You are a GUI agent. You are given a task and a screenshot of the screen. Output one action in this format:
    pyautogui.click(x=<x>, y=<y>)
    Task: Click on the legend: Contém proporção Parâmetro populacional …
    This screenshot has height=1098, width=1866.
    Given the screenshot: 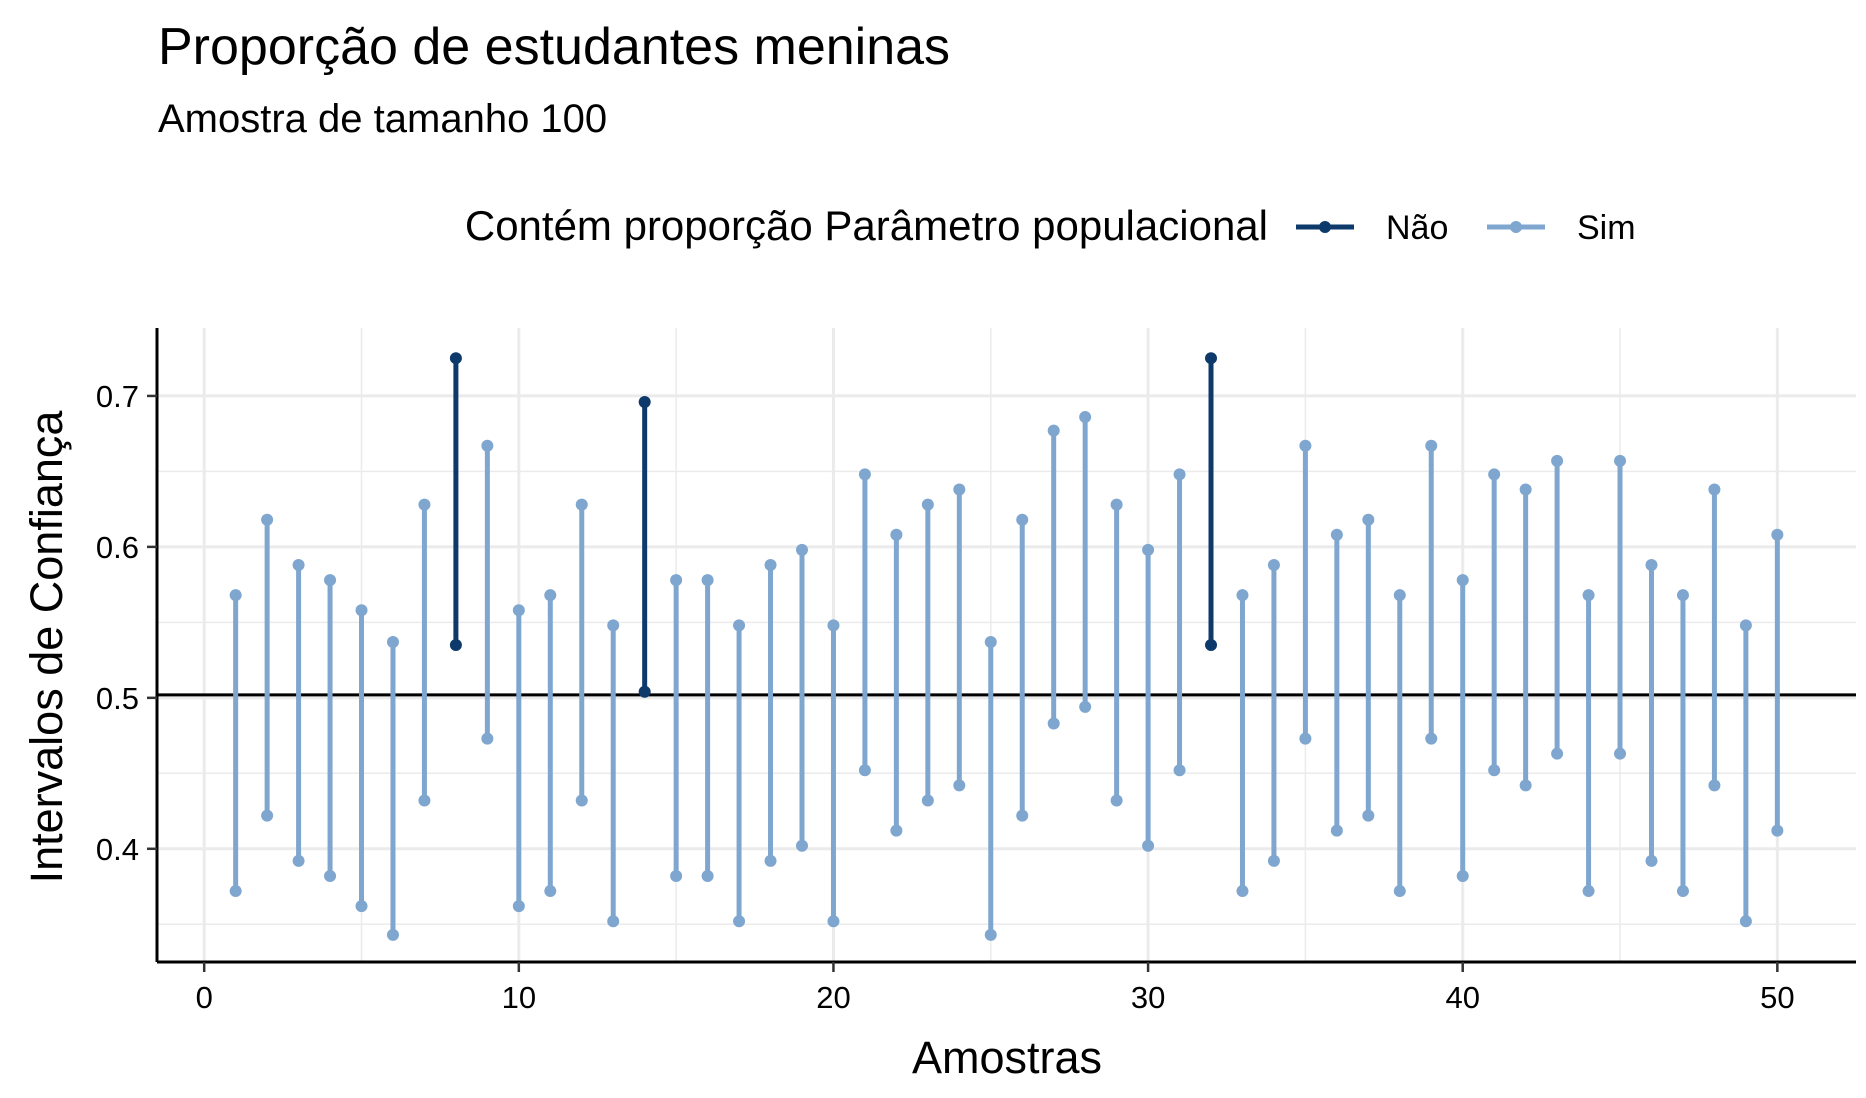 What is the action you would take?
    pyautogui.click(x=1050, y=225)
    